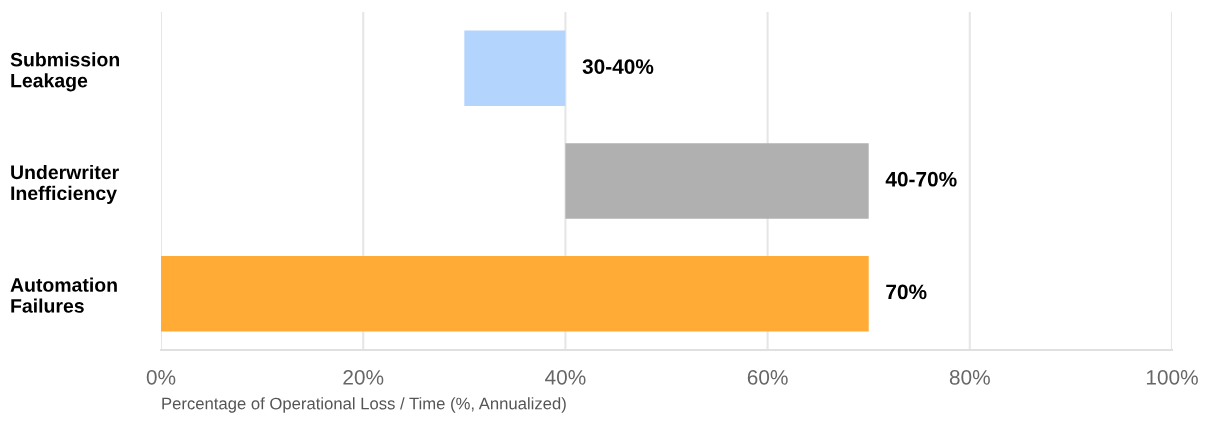 This screenshot has height=429, width=1220. What do you see at coordinates (363, 377) in the screenshot?
I see `x-tick-label: 20%` at bounding box center [363, 377].